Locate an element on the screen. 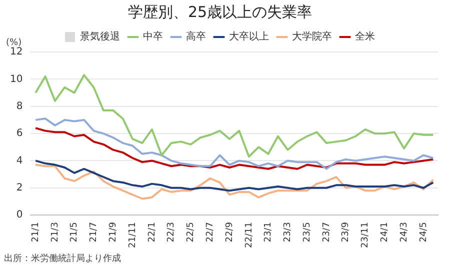  x-tick-label: 23/1 is located at coordinates (269, 232).